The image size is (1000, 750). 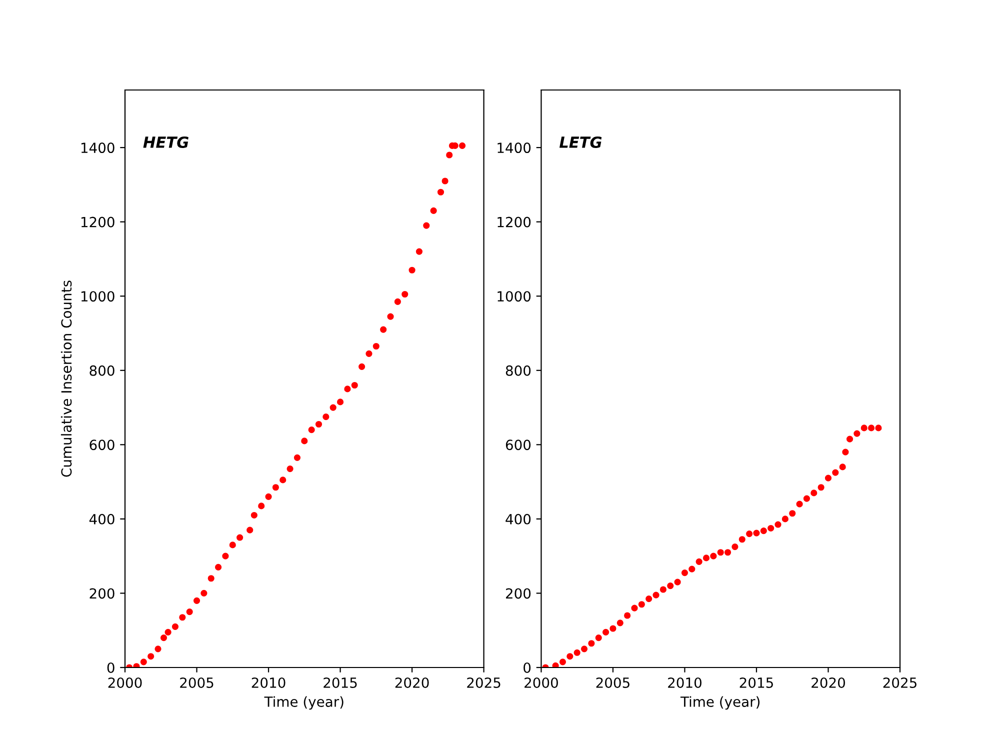 What do you see at coordinates (165, 142) in the screenshot?
I see `annotation: HETG` at bounding box center [165, 142].